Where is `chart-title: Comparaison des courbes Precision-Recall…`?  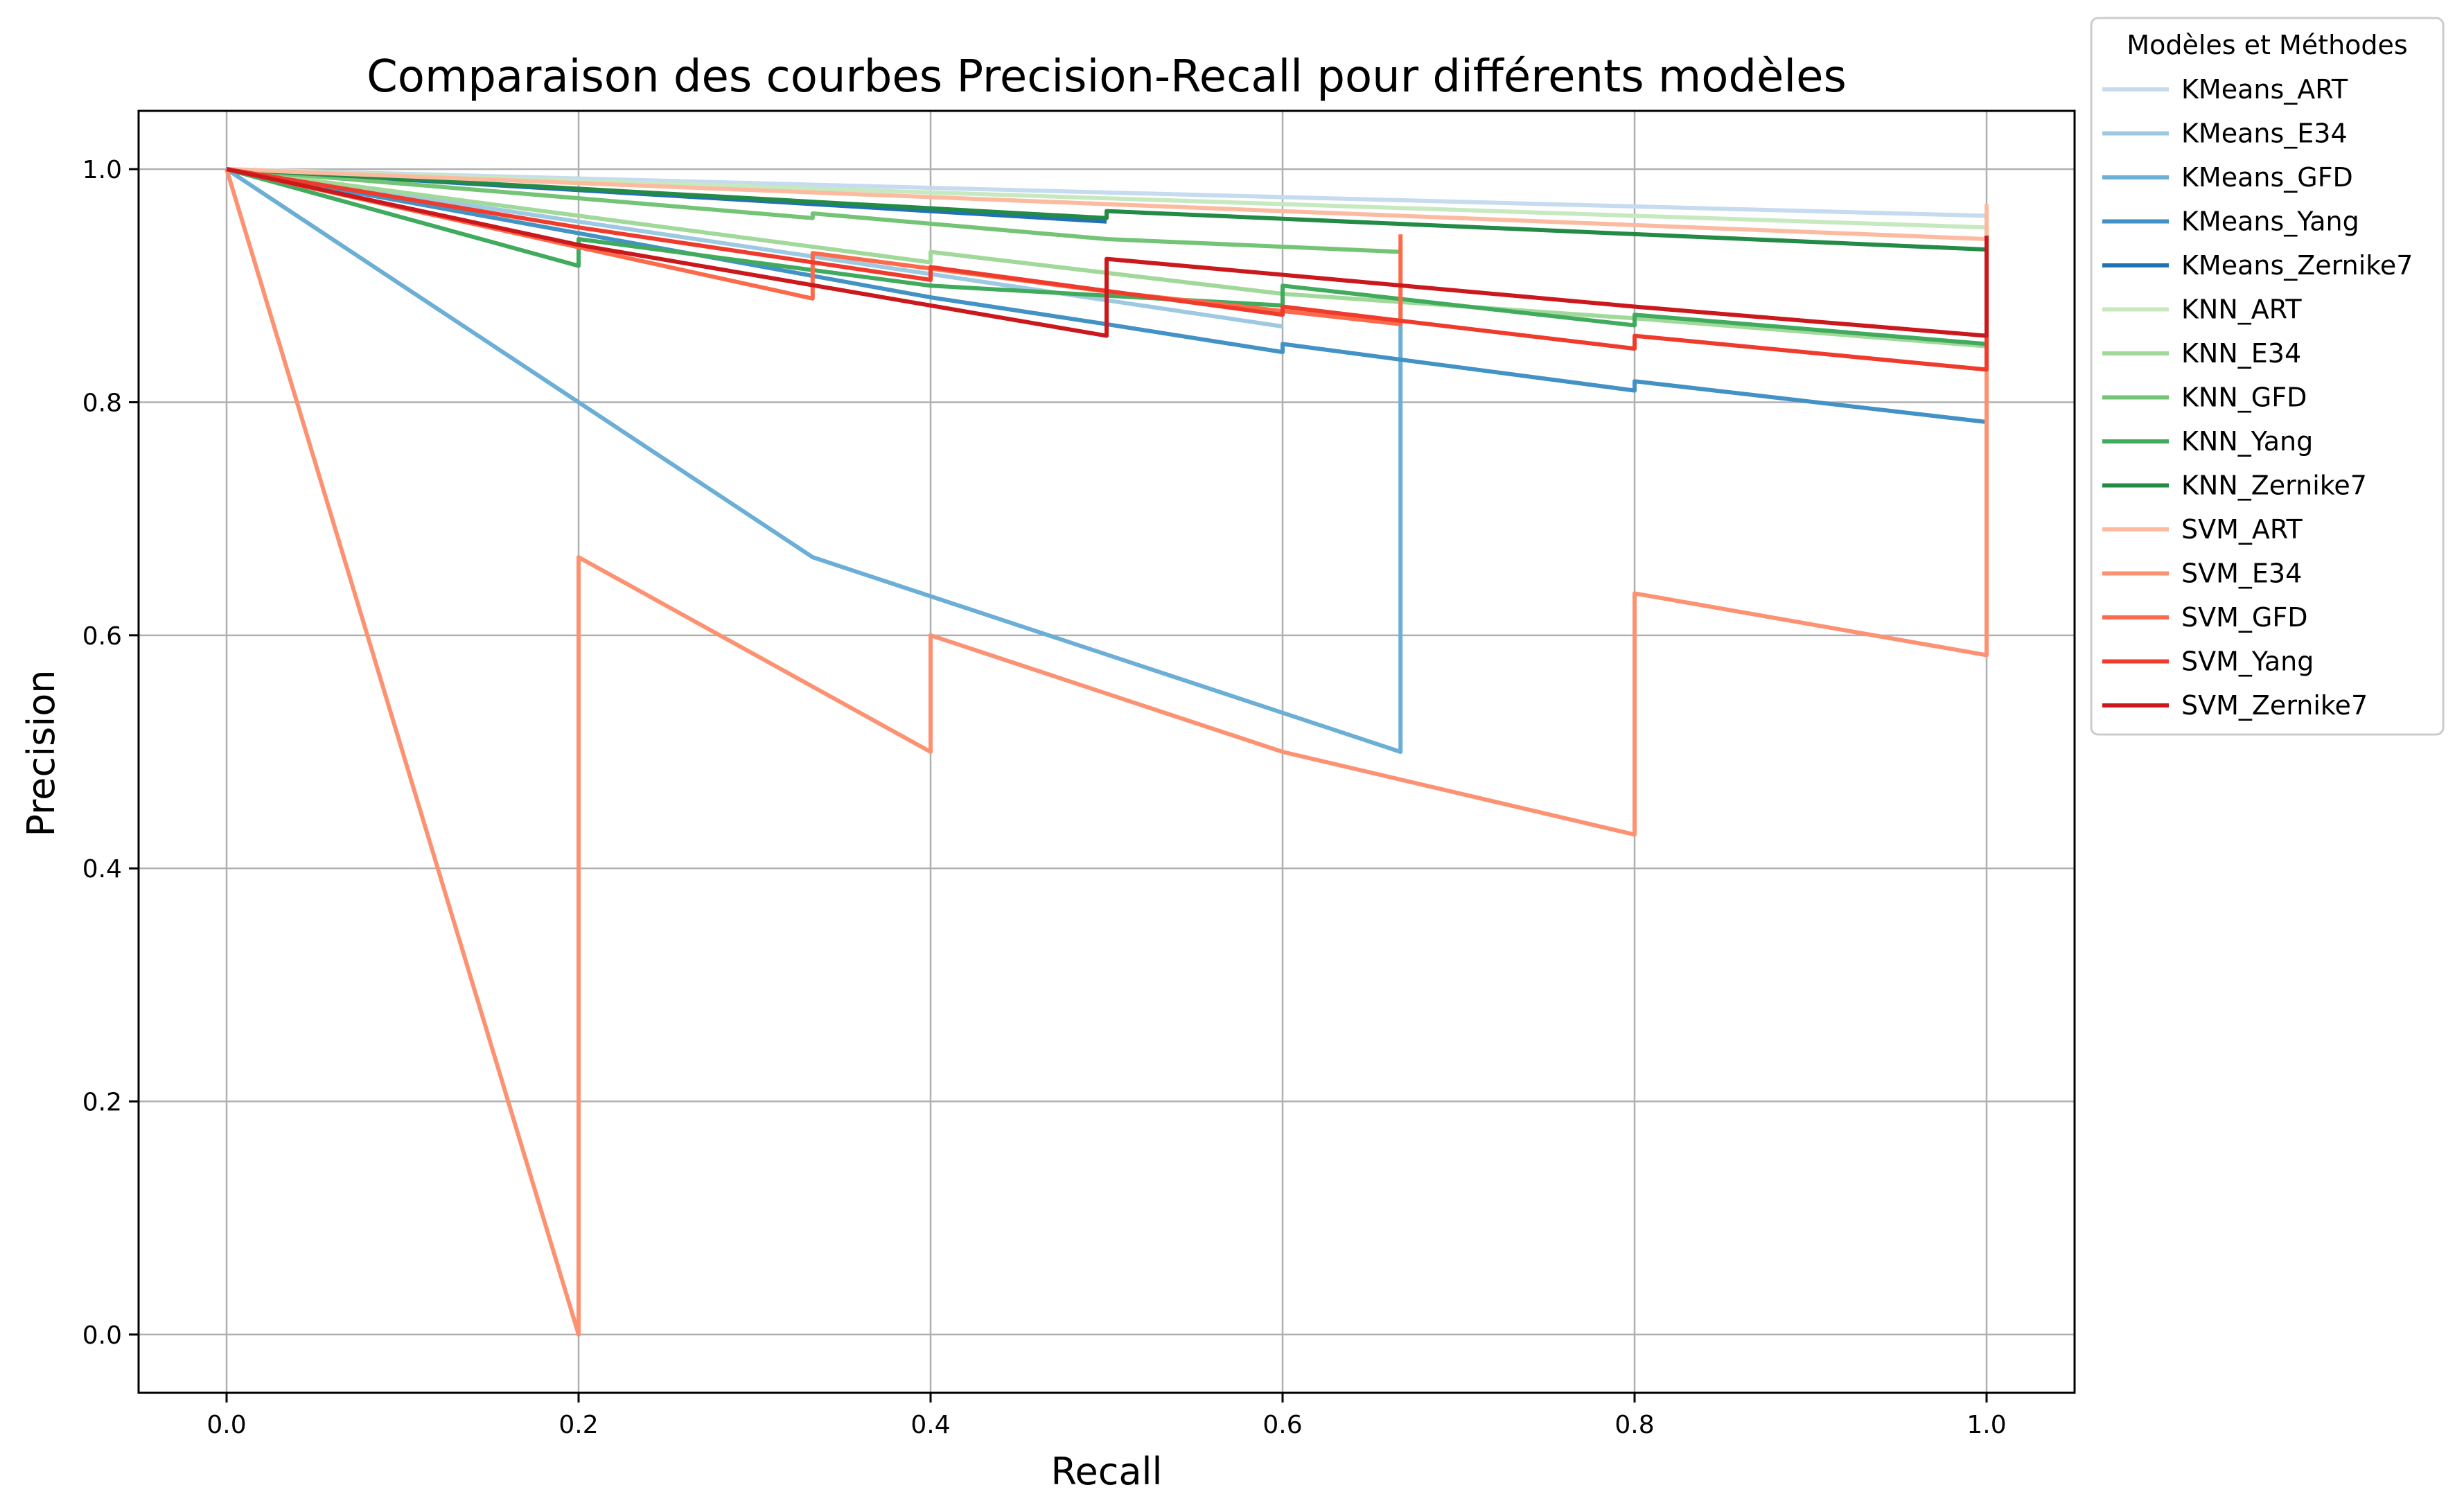
chart-title: Comparaison des courbes Precision-Recall… is located at coordinates (1107, 77).